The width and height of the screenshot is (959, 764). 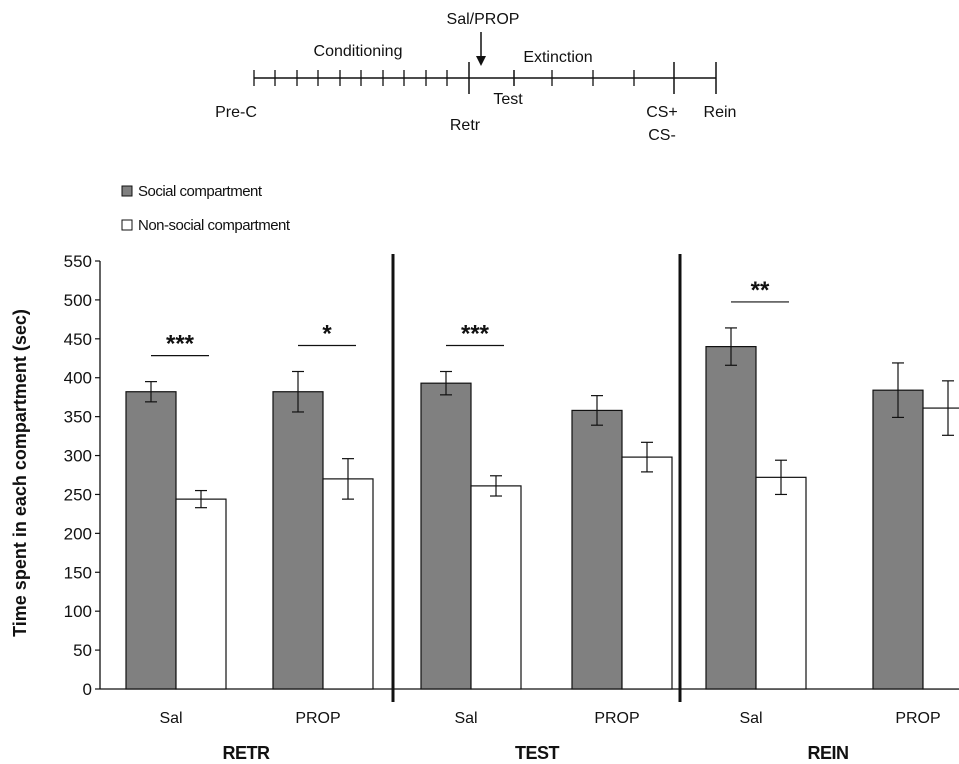 What do you see at coordinates (827, 753) in the screenshot?
I see `panel-label: REIN` at bounding box center [827, 753].